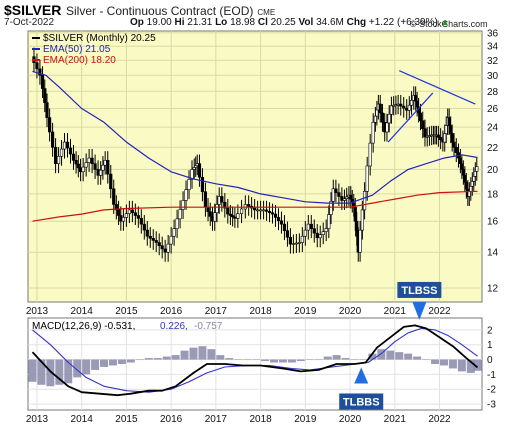 The height and width of the screenshot is (429, 520). I want to click on instrument-name-text: Silver - Continuous Contract (EOD), so click(160, 11).